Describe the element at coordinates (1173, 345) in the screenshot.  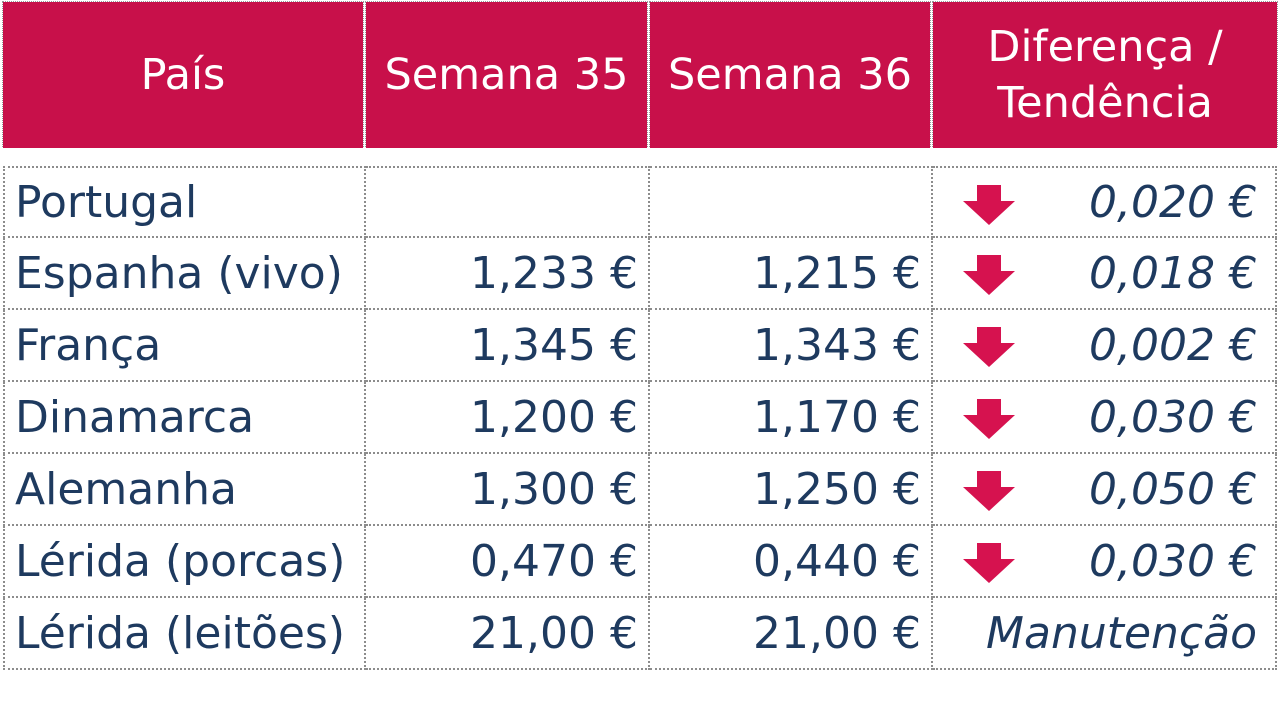
I see `diferenca-value: 0,002 €` at that location.